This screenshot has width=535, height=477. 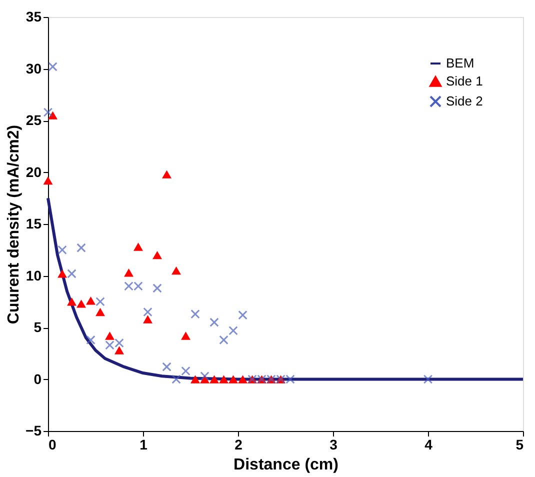 What do you see at coordinates (460, 63) in the screenshot?
I see `legend-label: BEM` at bounding box center [460, 63].